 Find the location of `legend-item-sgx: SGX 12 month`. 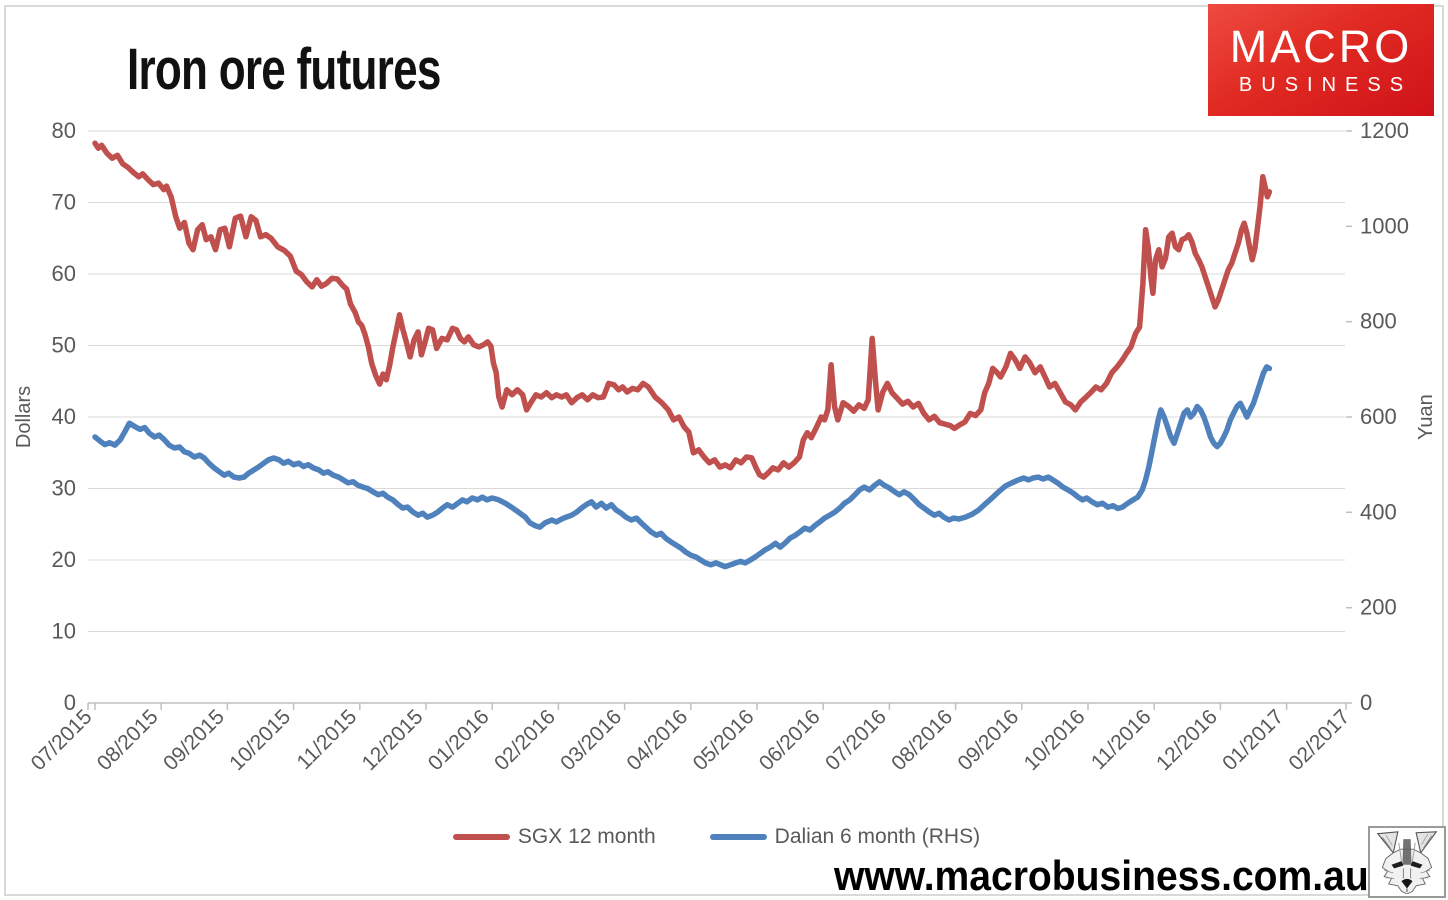

legend-item-sgx: SGX 12 month is located at coordinates (554, 837).